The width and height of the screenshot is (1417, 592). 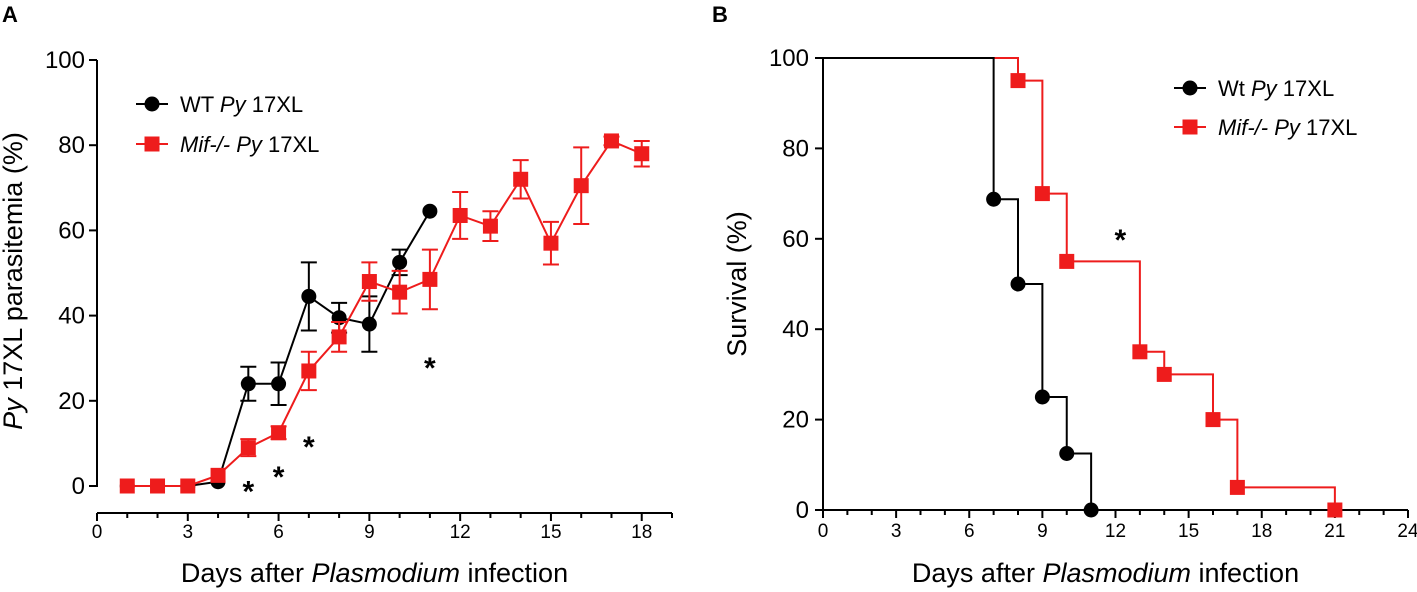 I want to click on series-line, so click(x=279, y=348).